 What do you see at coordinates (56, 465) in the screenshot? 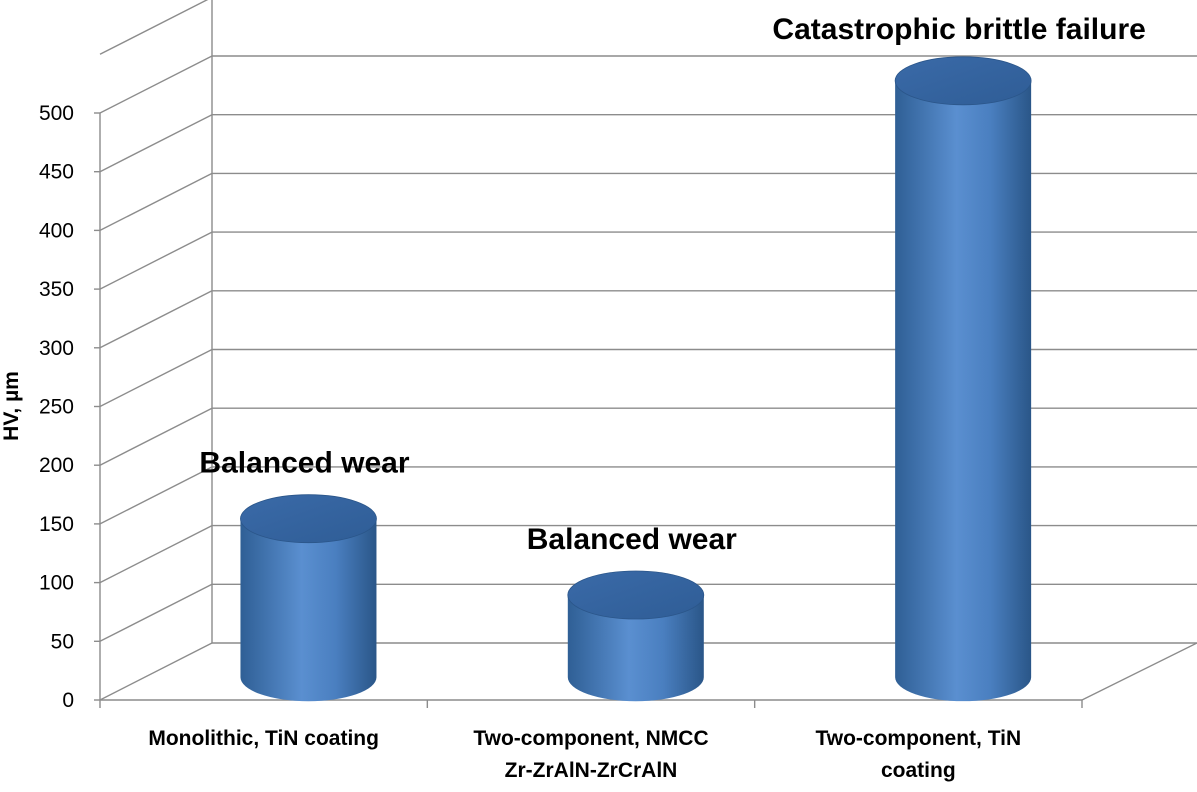
I see `y-tick-label-200: 200` at bounding box center [56, 465].